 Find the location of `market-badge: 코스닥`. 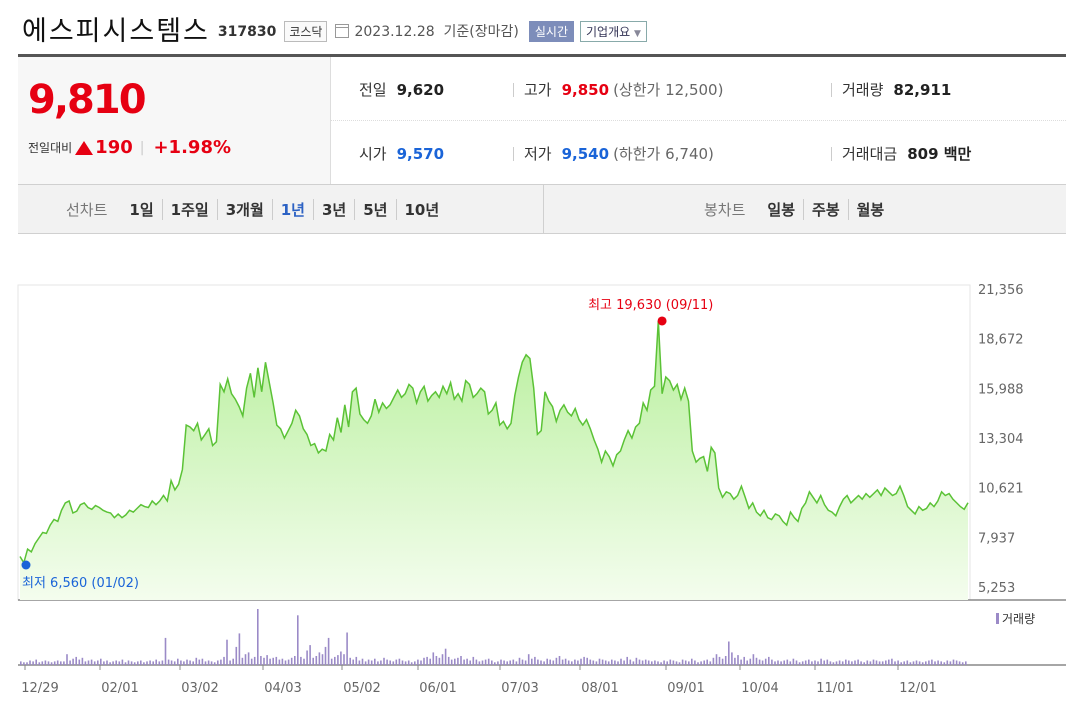

market-badge: 코스닥 is located at coordinates (306, 31).